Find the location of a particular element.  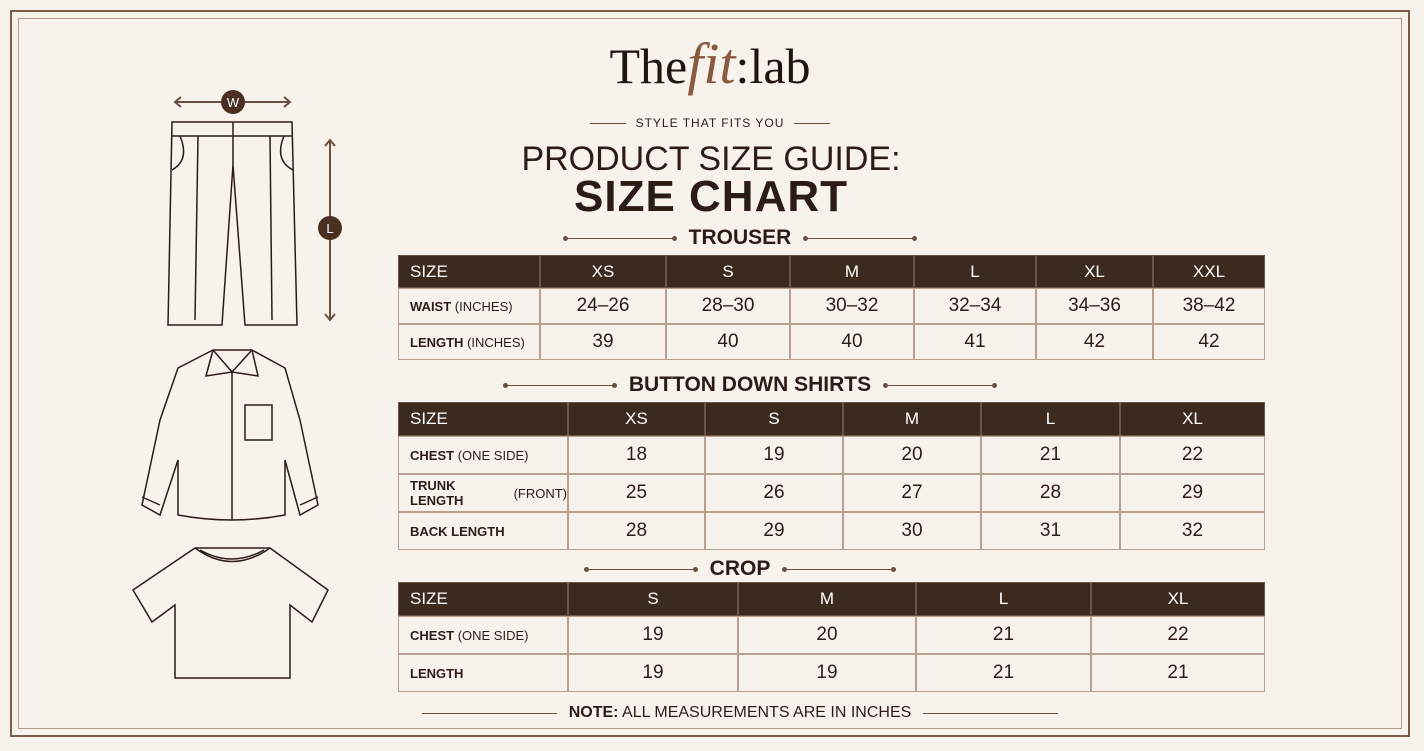

value-cell: 28–30 is located at coordinates (728, 306).